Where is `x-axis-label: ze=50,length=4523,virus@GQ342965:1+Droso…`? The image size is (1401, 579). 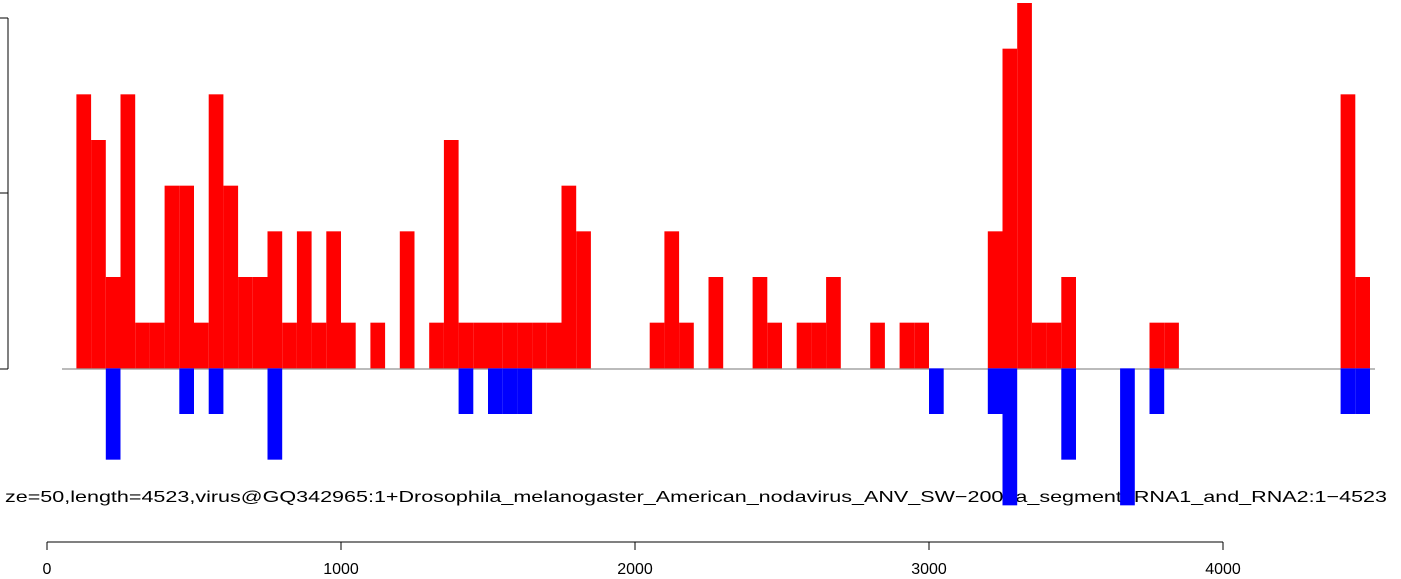 x-axis-label: ze=50,length=4523,virus@GQ342965:1+Droso… is located at coordinates (696, 497).